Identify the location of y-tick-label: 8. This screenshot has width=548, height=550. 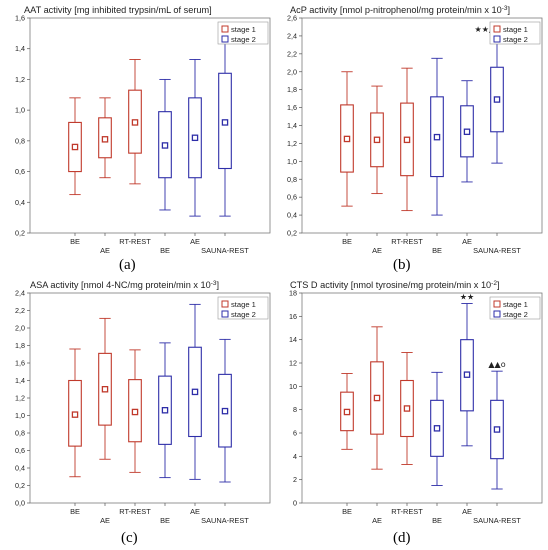
(295, 409).